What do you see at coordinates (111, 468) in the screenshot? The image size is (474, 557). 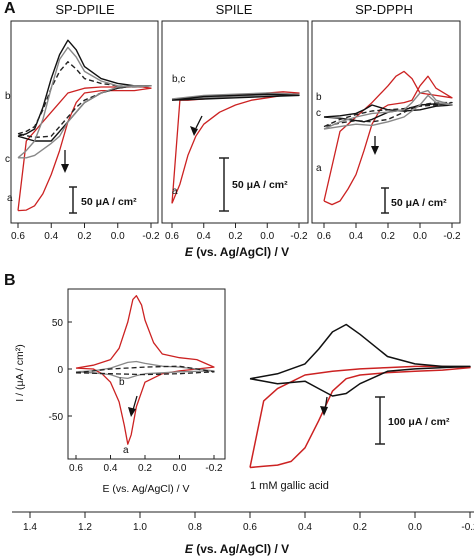 I see `inset-x-tick-label: 0.4` at bounding box center [111, 468].